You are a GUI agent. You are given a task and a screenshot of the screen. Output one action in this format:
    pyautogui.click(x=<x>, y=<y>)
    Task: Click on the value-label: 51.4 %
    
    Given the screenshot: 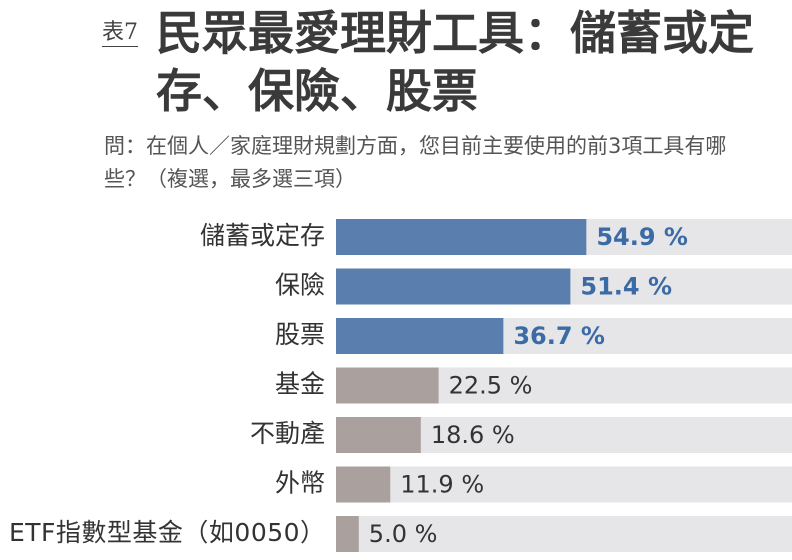 What is the action you would take?
    pyautogui.click(x=626, y=287)
    